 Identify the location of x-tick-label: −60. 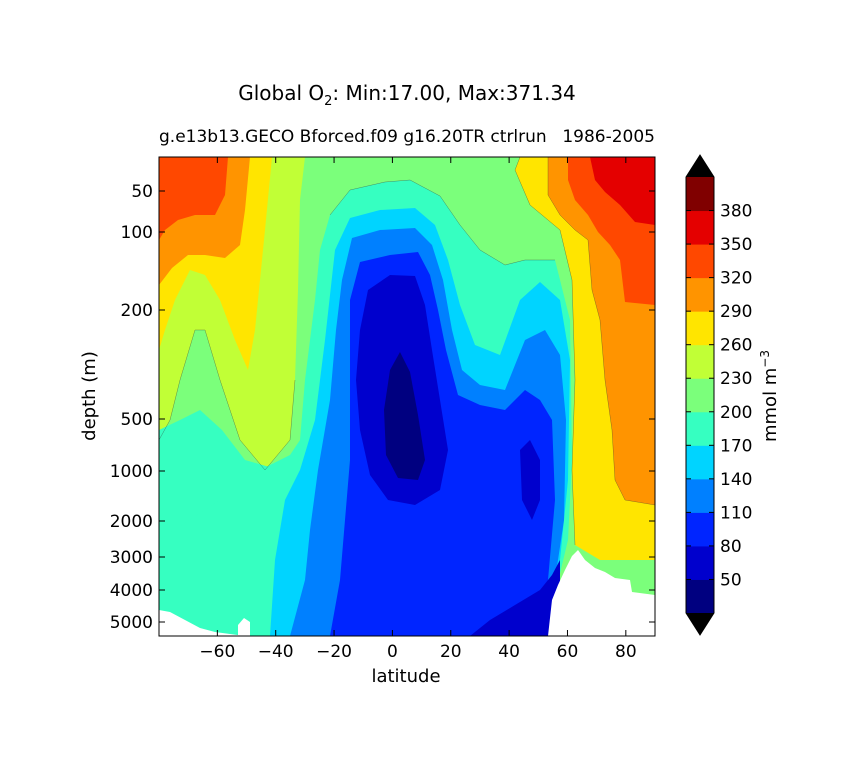
(217, 652).